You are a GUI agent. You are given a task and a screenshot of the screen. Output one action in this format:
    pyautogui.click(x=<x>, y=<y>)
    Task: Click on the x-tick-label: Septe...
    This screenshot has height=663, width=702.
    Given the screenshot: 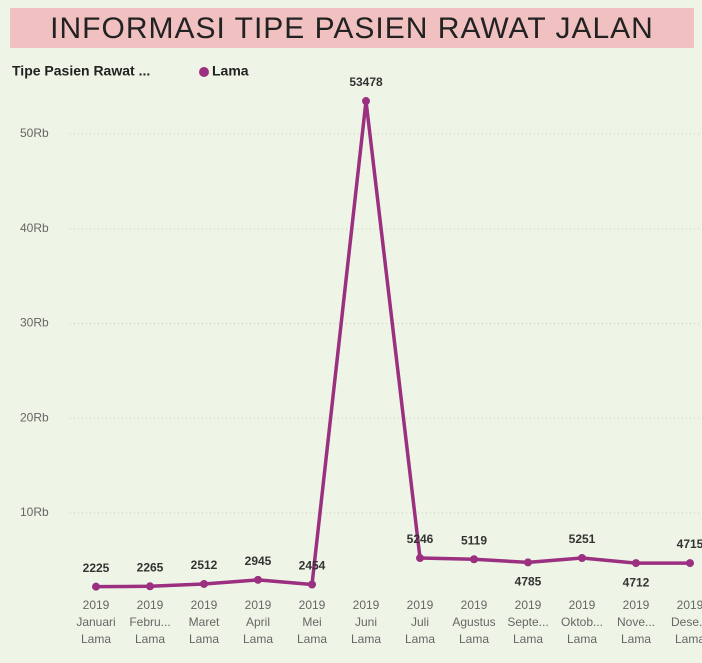 What is the action you would take?
    pyautogui.click(x=527, y=622)
    